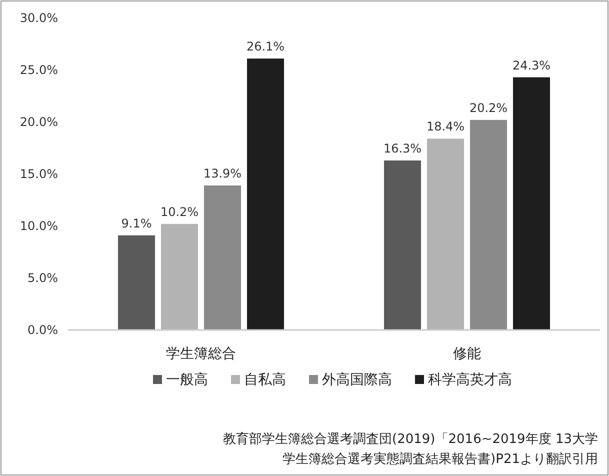 This screenshot has width=609, height=476. I want to click on legend-label: 科学高英才高, so click(470, 380).